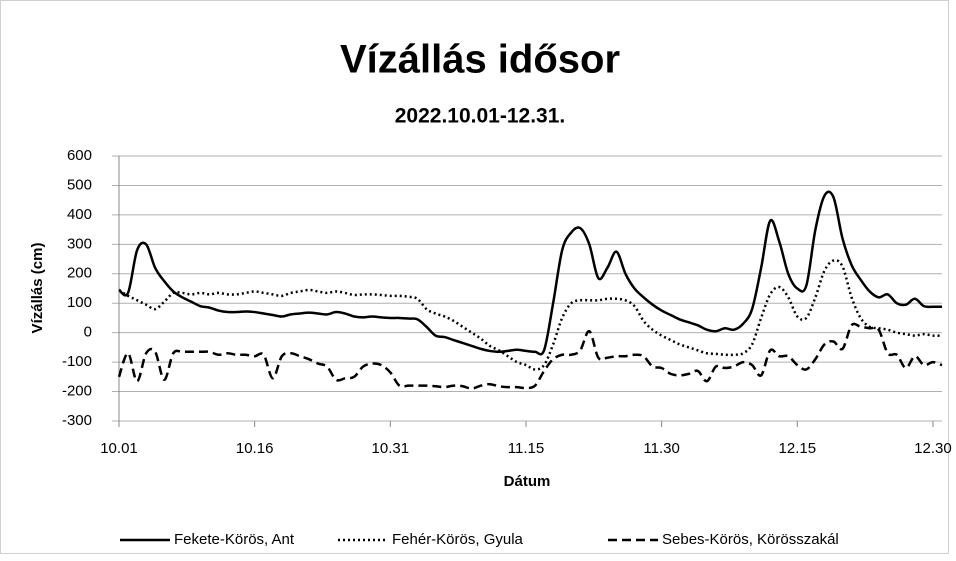 Image resolution: width=956 pixels, height=561 pixels. I want to click on x-tick-label: 12.30, so click(933, 448).